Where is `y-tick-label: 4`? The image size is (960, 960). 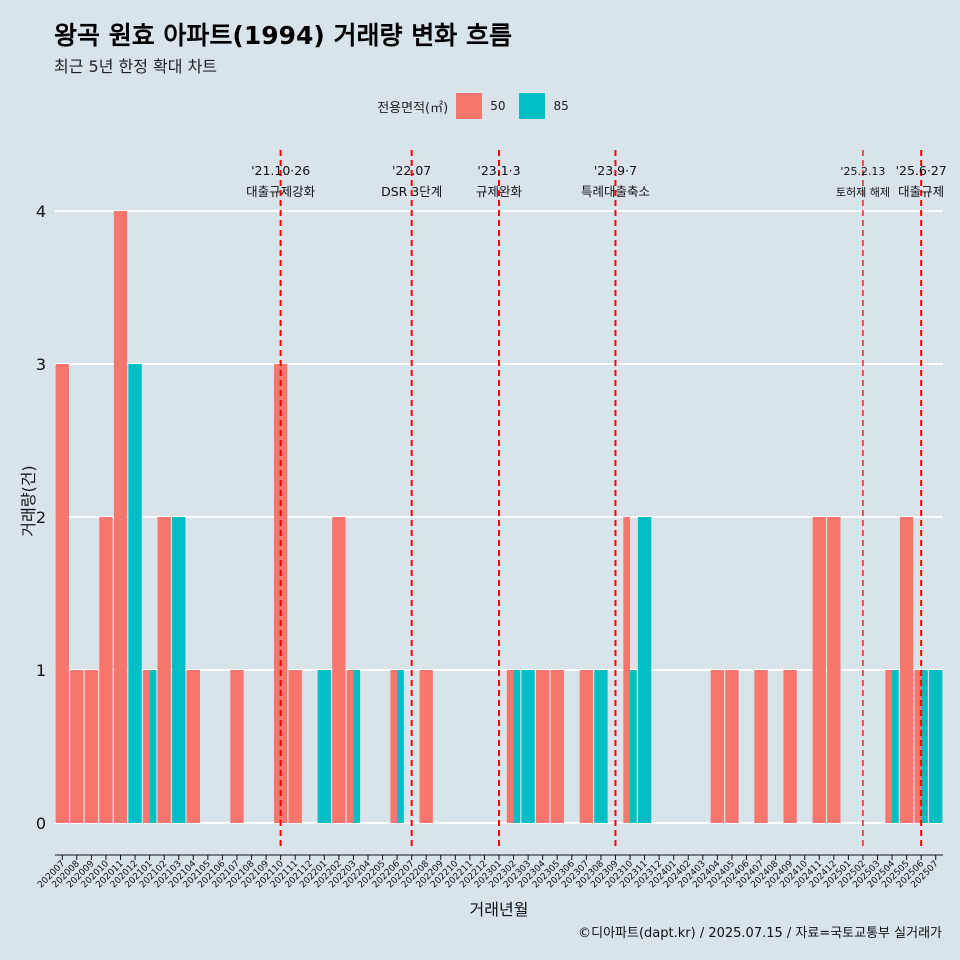 y-tick-label: 4 is located at coordinates (41, 211).